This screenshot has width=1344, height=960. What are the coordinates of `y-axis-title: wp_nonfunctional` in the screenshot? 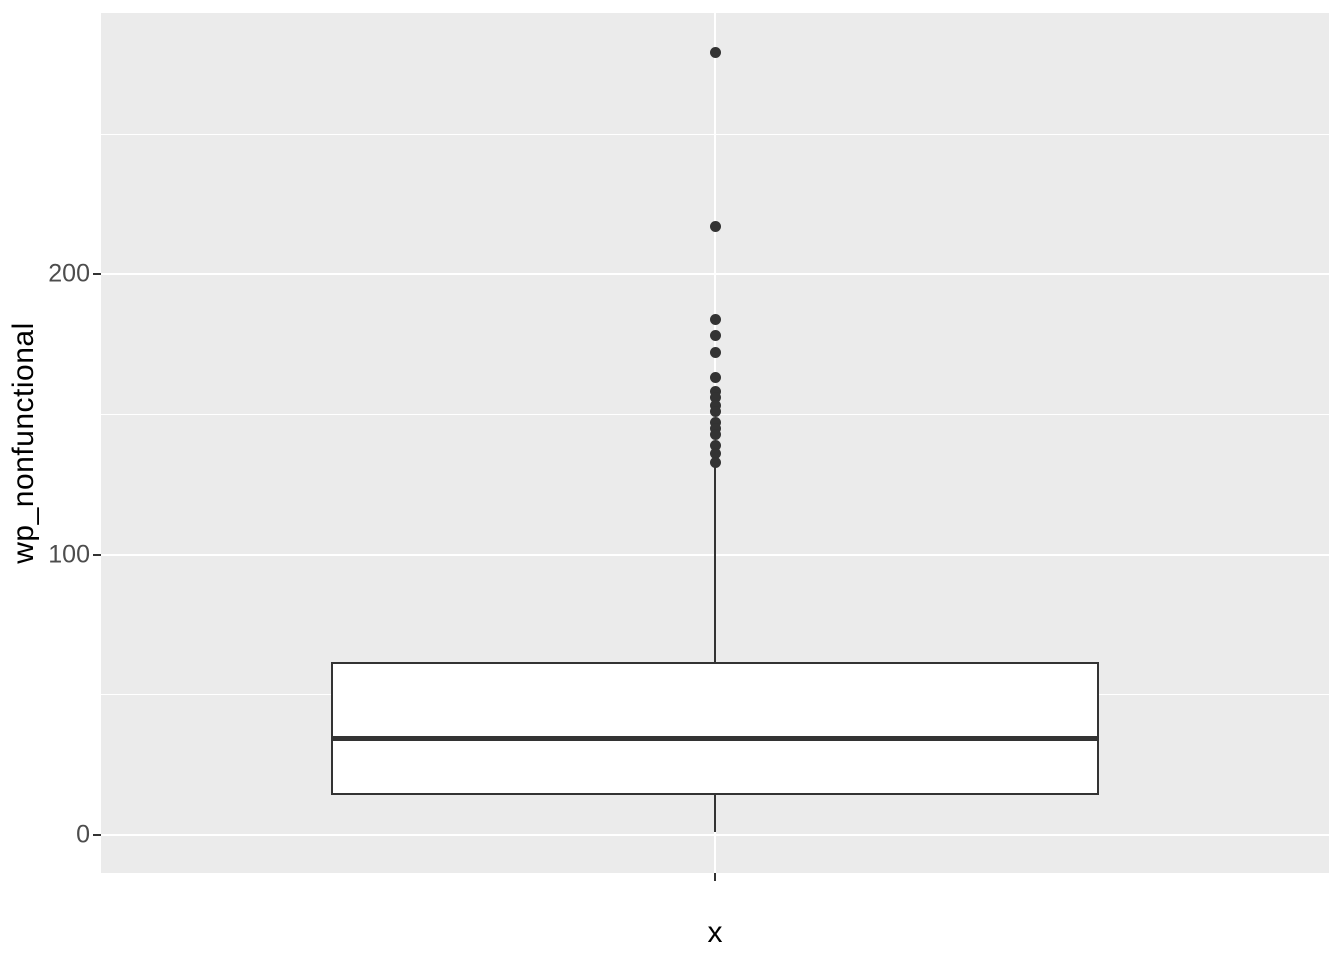 It's located at (24, 443).